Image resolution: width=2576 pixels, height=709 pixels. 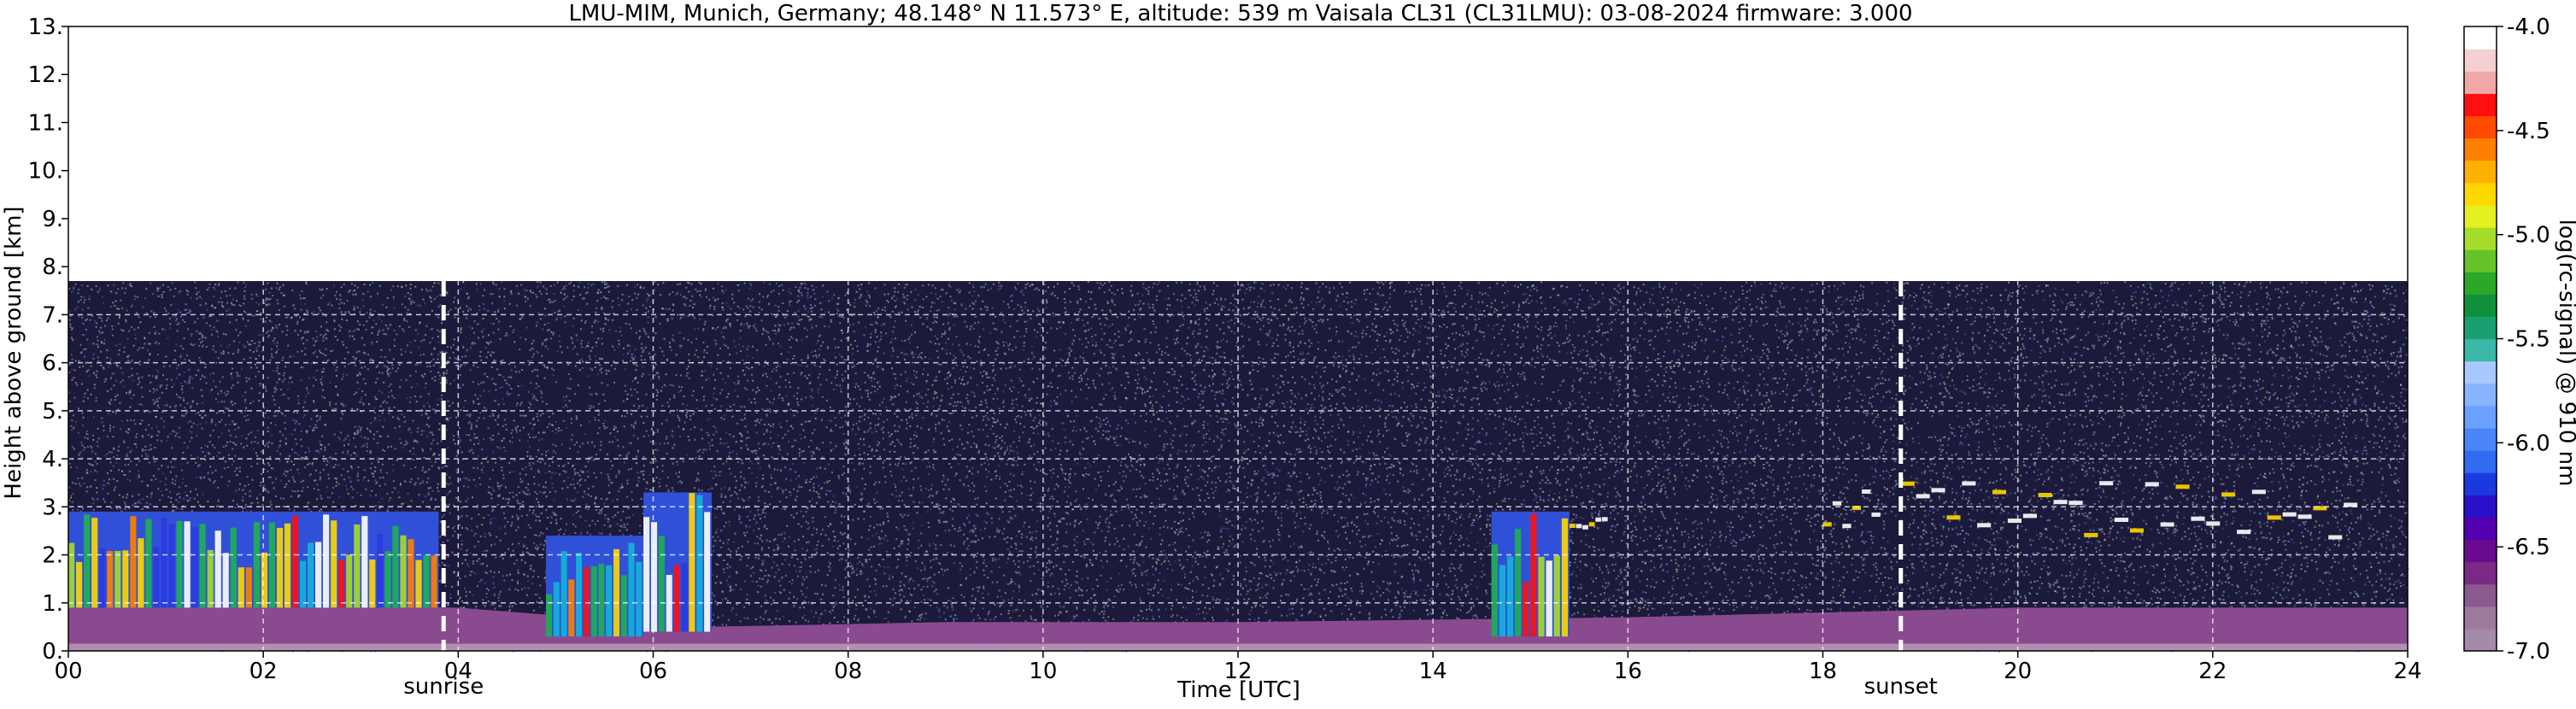 I want to click on x-tick-label: 14, so click(x=1433, y=671).